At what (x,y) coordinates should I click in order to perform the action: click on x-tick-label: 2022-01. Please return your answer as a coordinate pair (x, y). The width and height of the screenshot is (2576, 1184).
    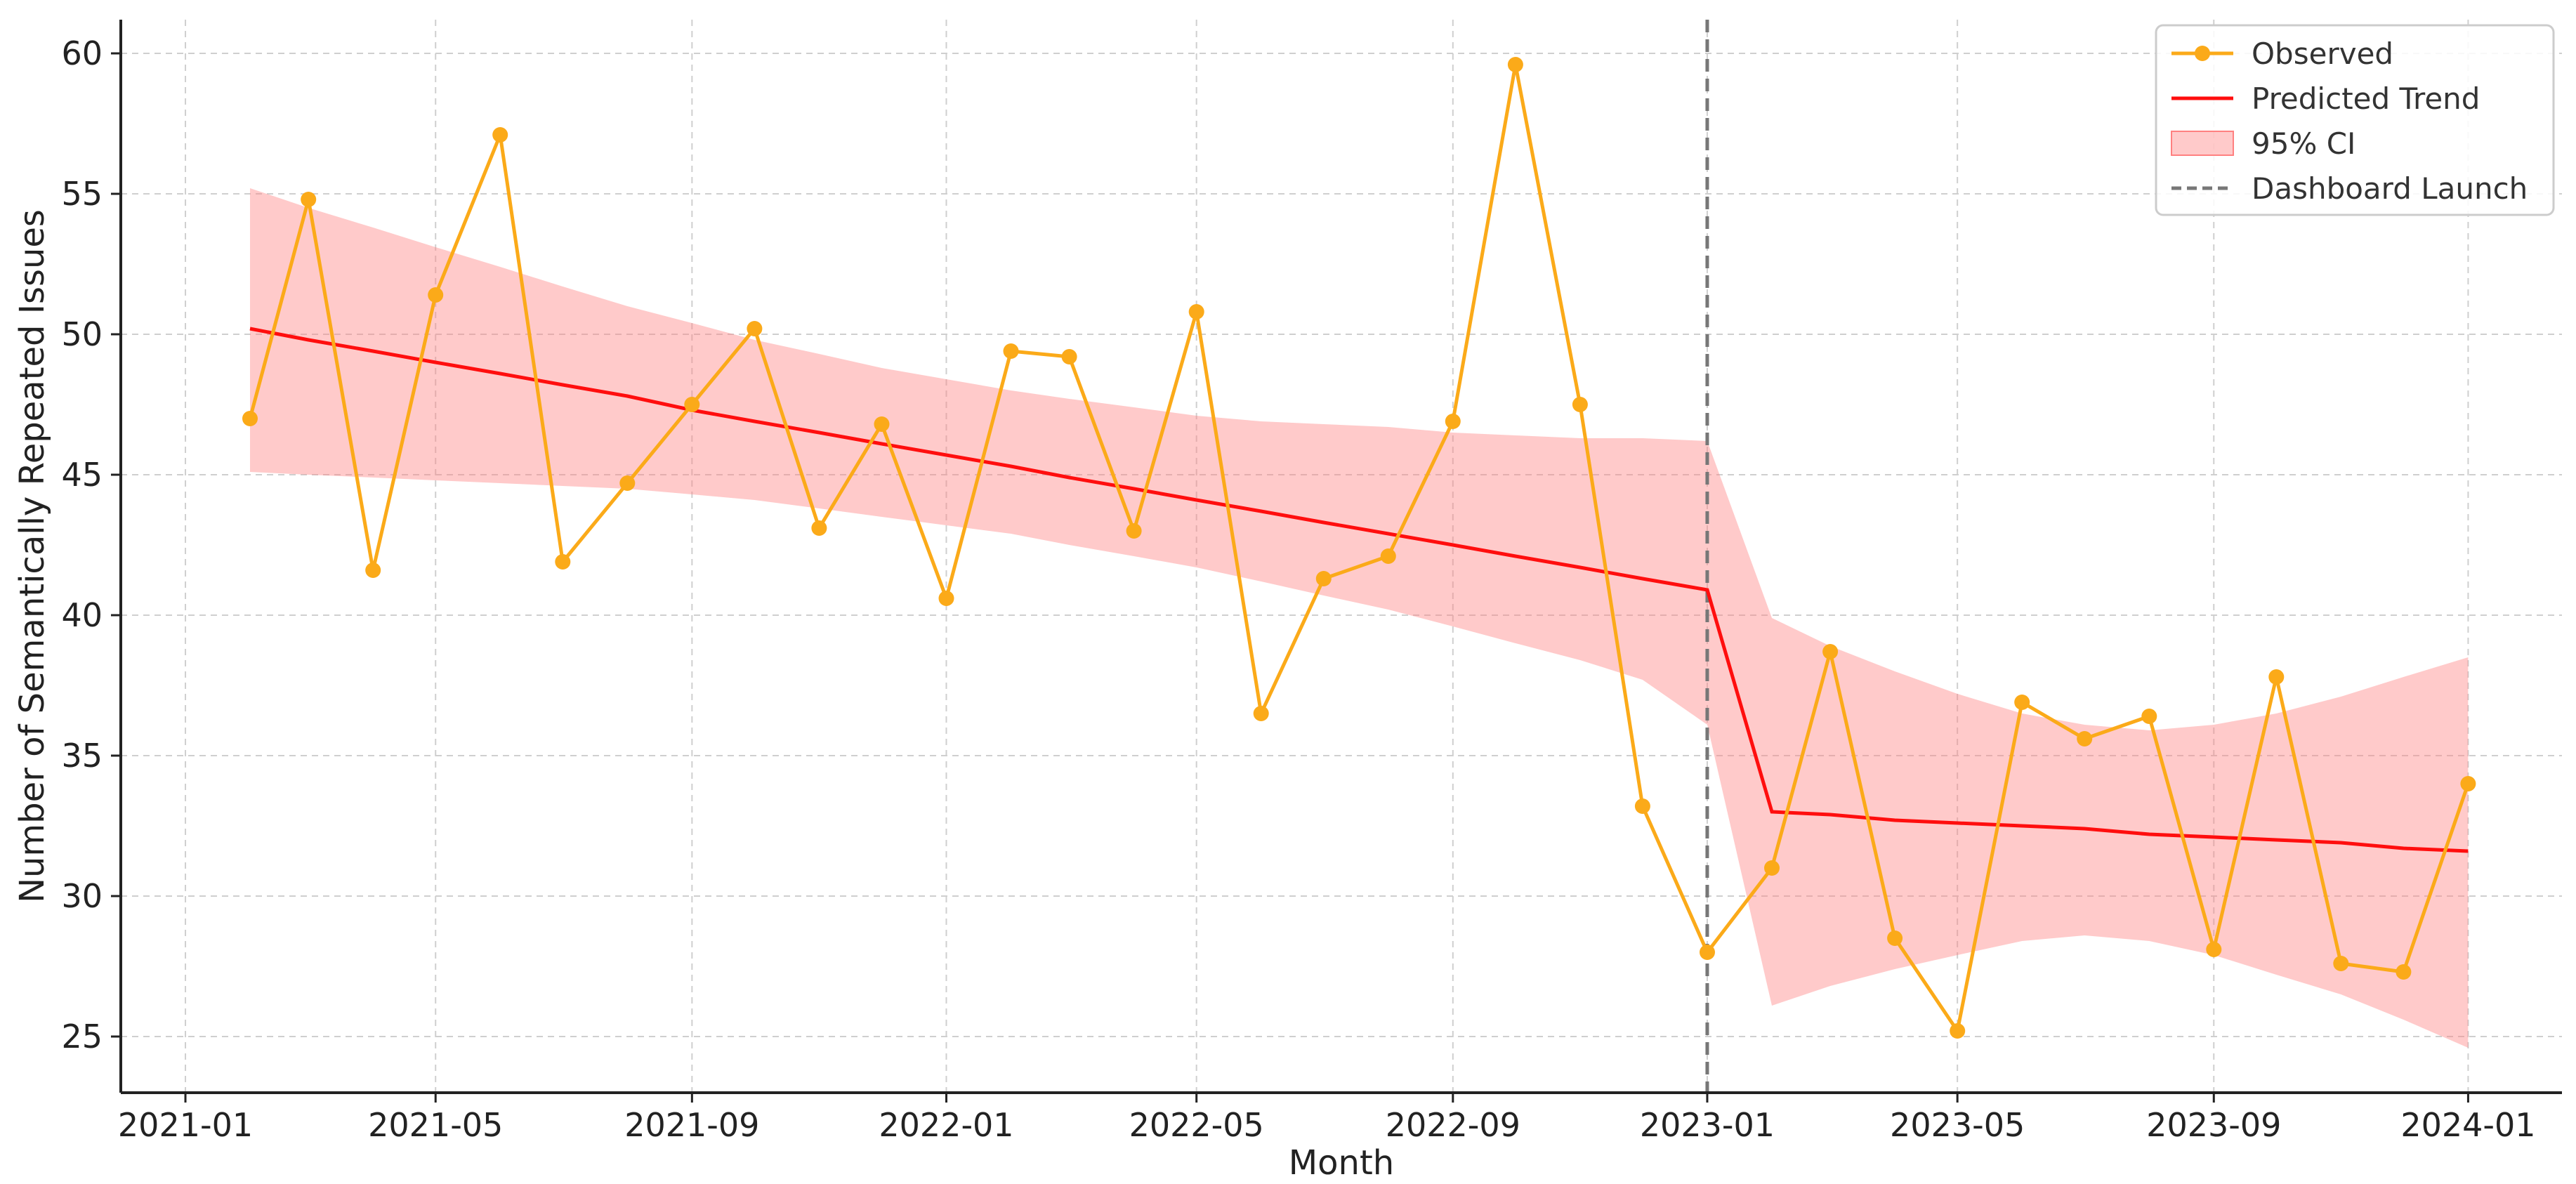
    Looking at the image, I should click on (946, 1125).